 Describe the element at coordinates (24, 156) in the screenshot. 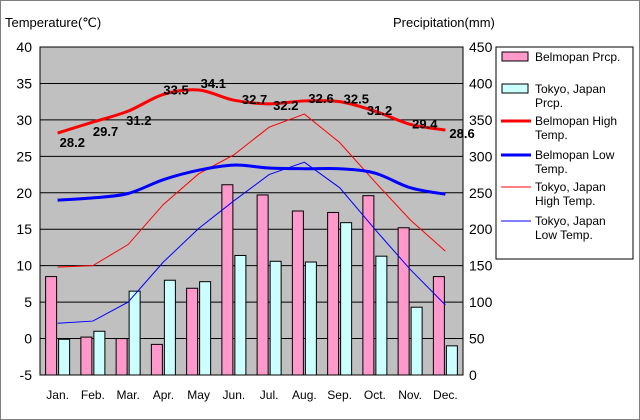

I see `left-axis-tick-label: 25` at that location.